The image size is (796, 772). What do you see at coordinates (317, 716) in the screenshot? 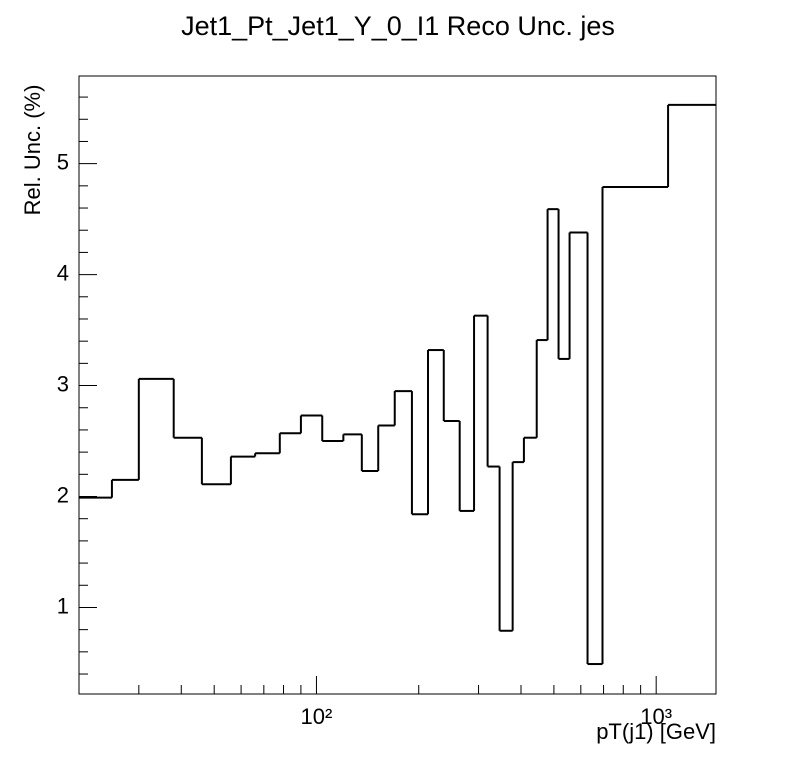
I see `x-tick-label: 10²` at bounding box center [317, 716].